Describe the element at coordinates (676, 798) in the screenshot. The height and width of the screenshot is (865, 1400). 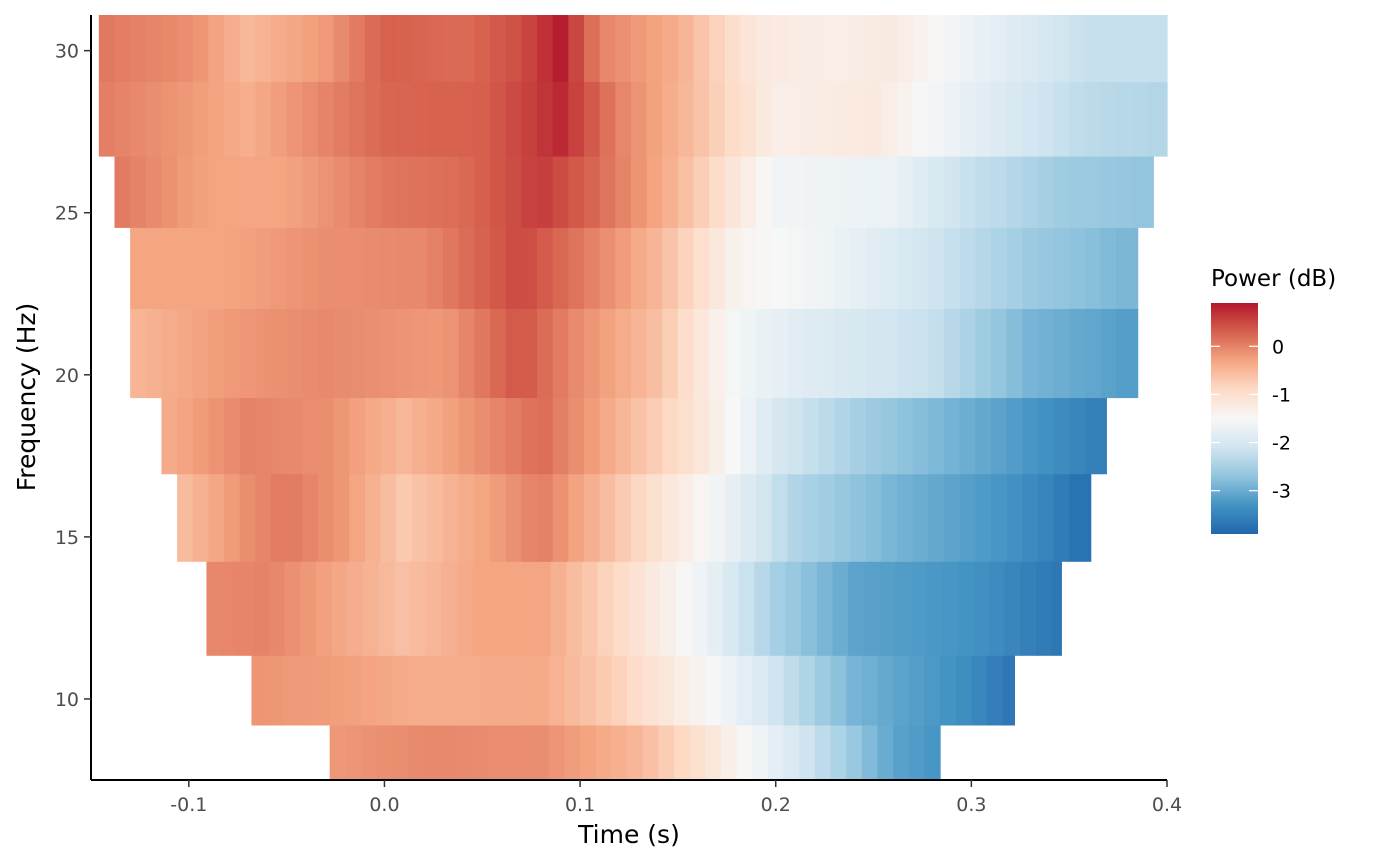
I see `x-axis-ticks: -0.1 0.0 0.1 0.2 0.3 0.4` at that location.